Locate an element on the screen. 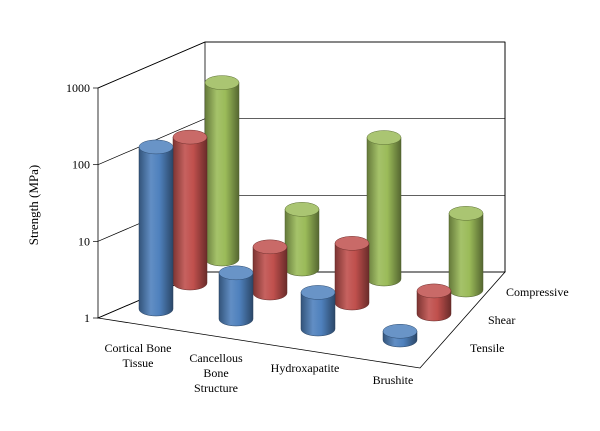  x-tick-label: Hydroxapatite is located at coordinates (305, 368).